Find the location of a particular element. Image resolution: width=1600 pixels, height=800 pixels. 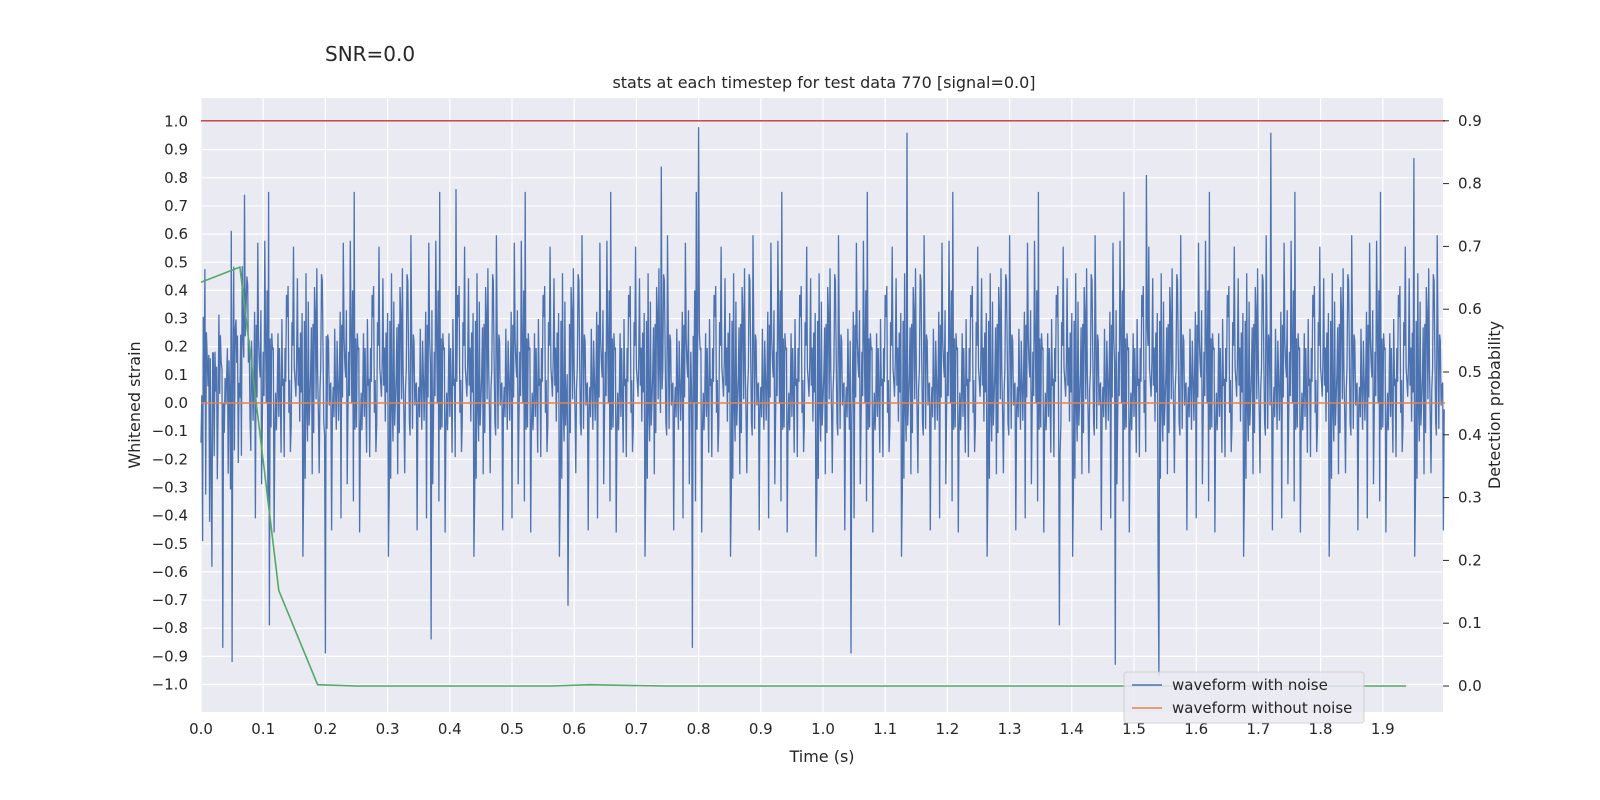

x-tick-label: 0.7 is located at coordinates (636, 729).